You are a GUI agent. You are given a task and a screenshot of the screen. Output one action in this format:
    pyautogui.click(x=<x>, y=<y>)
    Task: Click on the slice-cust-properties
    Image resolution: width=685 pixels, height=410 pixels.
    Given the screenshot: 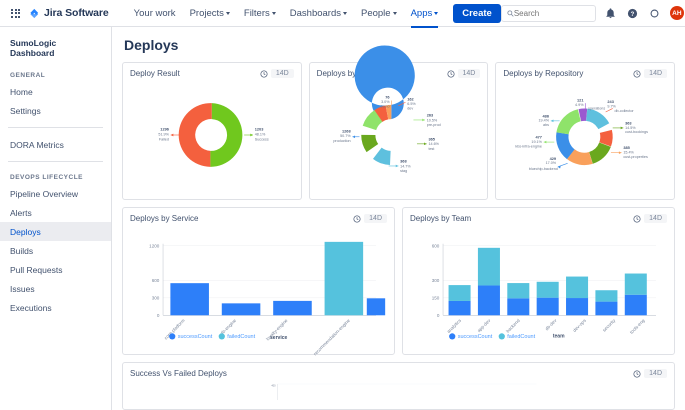 What is the action you would take?
    pyautogui.click(x=579, y=157)
    